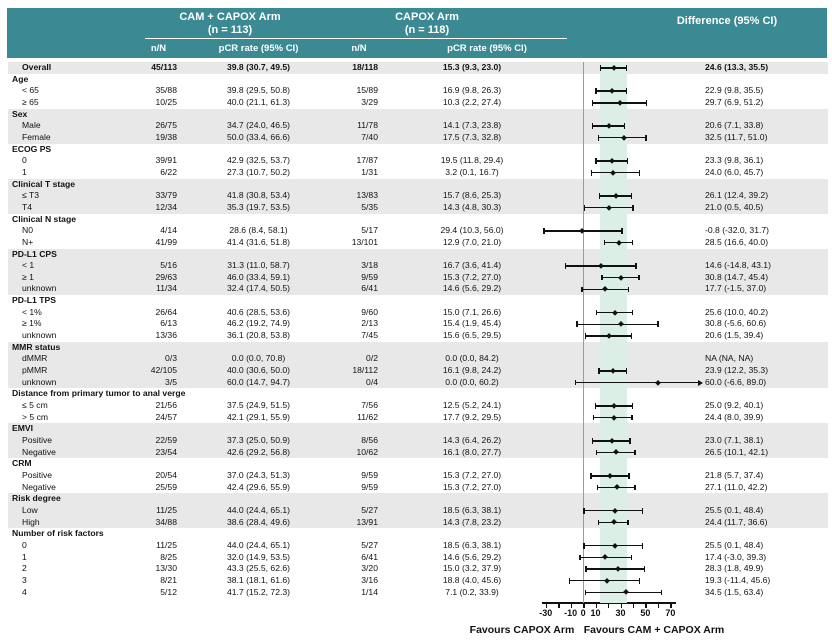  What do you see at coordinates (258, 311) in the screenshot?
I see `arm1-pcr-cell: 40.6 (28.5, 53.6)` at bounding box center [258, 311].